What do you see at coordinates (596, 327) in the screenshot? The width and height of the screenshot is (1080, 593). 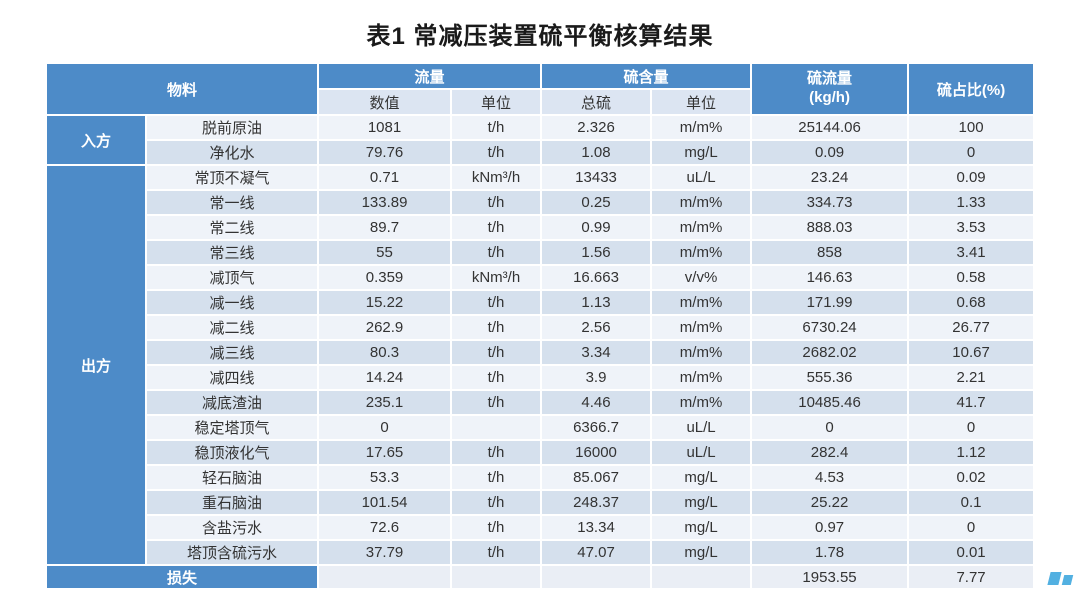 I see `sulfur-value-cell: 2.56` at bounding box center [596, 327].